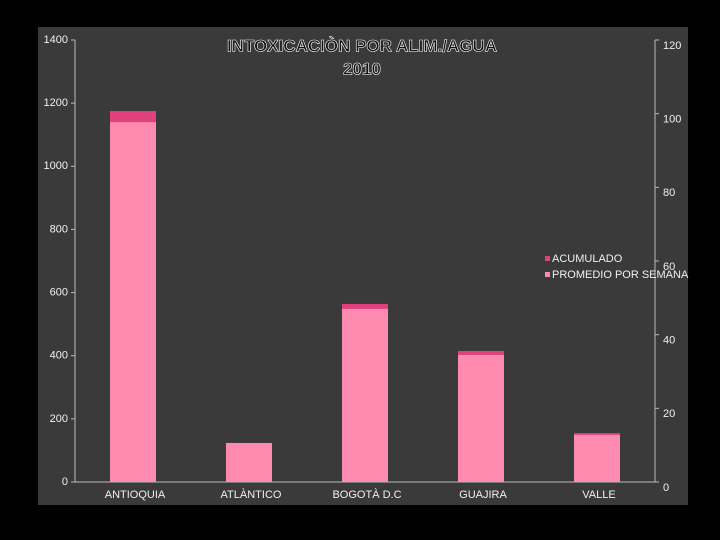 The height and width of the screenshot is (540, 720). I want to click on legend-label: PROMEDIO POR SEMANA, so click(620, 275).